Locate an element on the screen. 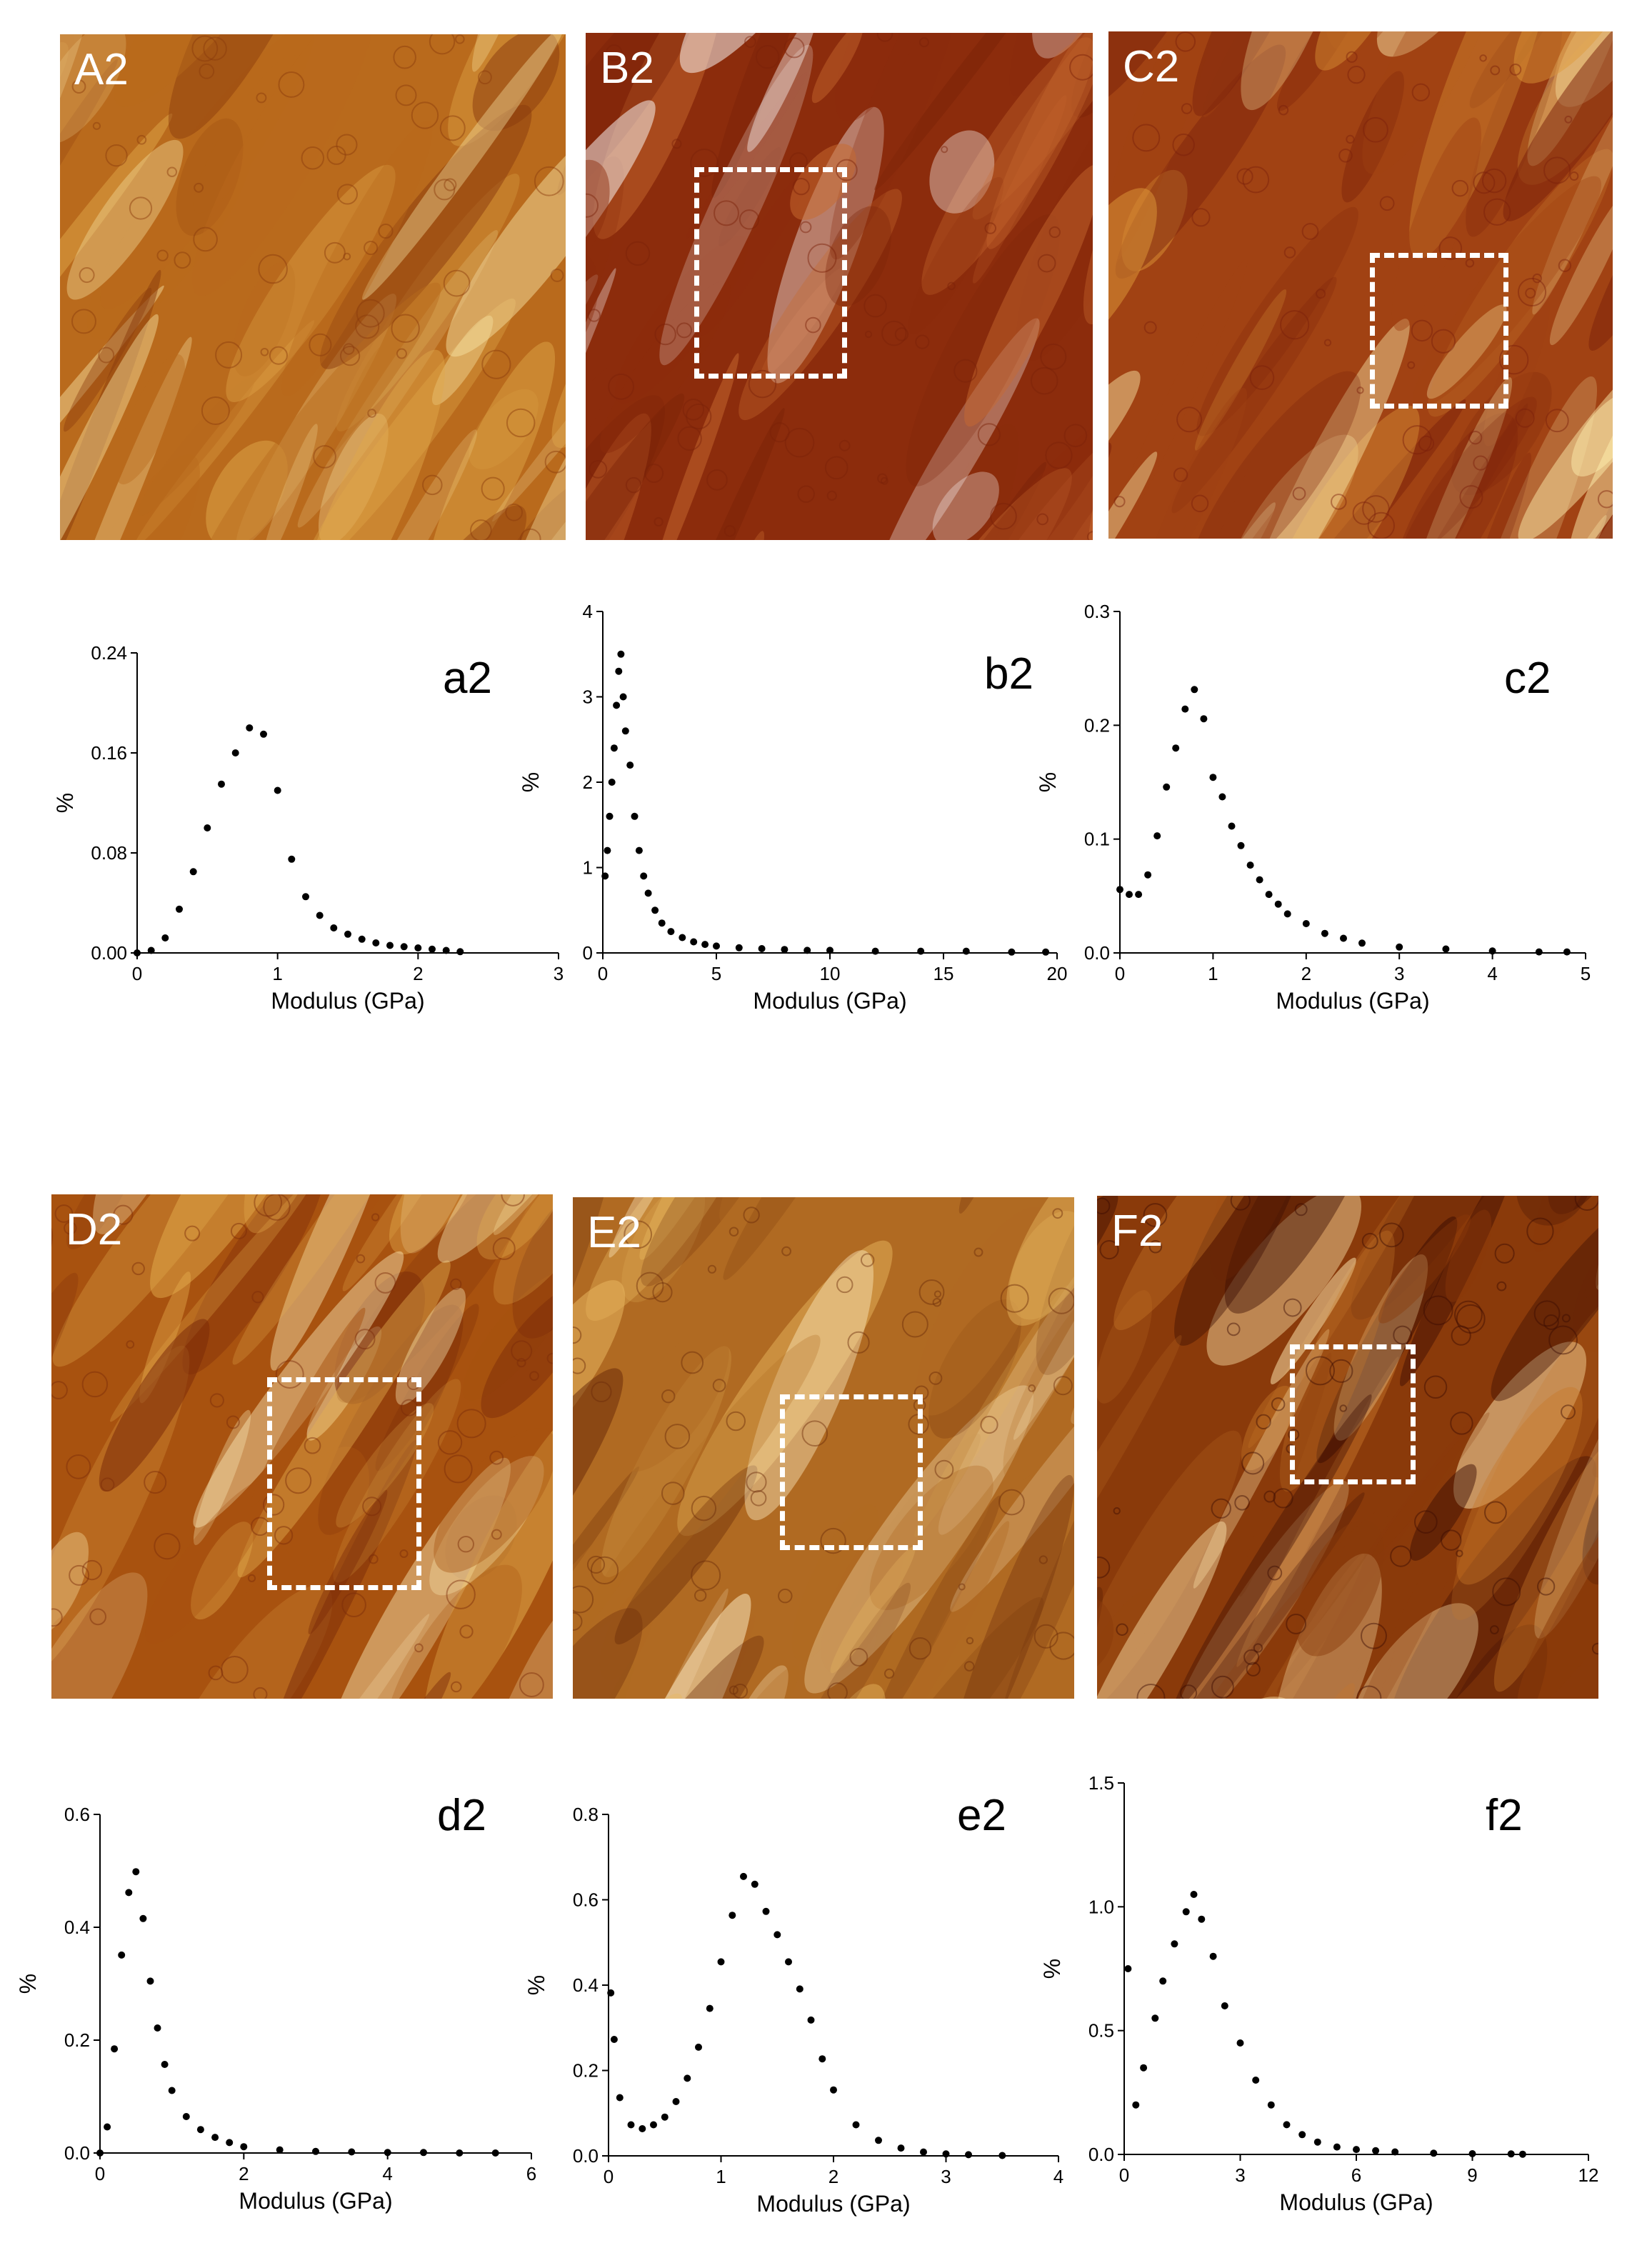  panel-label: D2 is located at coordinates (94, 1229).